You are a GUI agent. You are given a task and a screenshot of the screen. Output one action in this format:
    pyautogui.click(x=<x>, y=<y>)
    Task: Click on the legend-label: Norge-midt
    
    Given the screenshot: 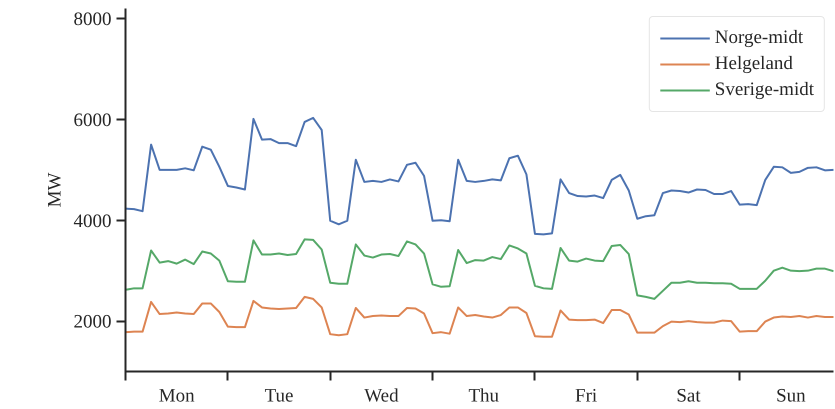 What is the action you would take?
    pyautogui.click(x=759, y=38)
    